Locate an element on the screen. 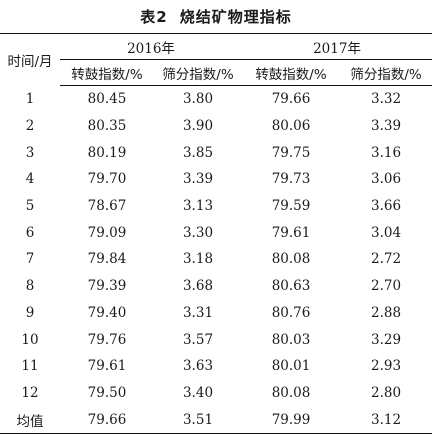  tumbler-index-2016-cell: 79.70 is located at coordinates (107, 179).